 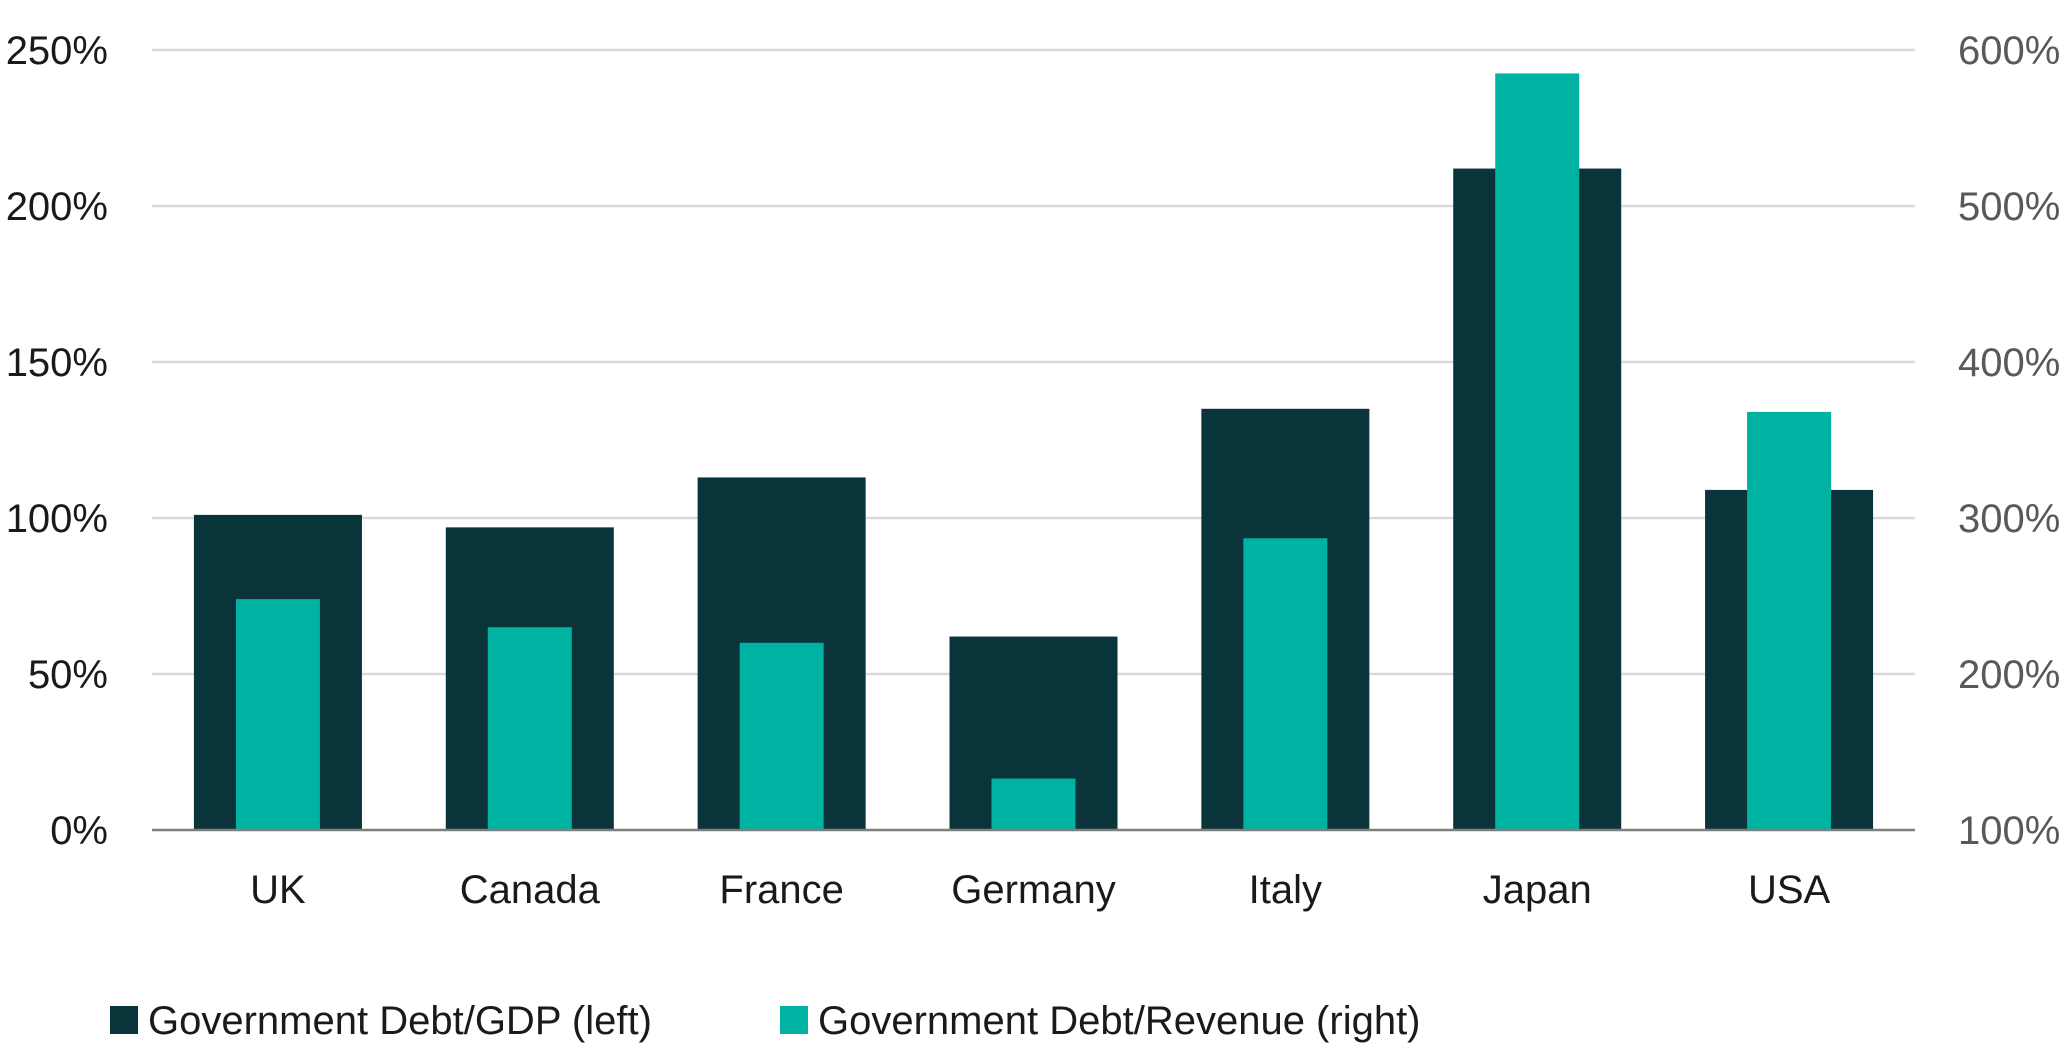 I want to click on y-left-tick-label: 200%, so click(x=57, y=207).